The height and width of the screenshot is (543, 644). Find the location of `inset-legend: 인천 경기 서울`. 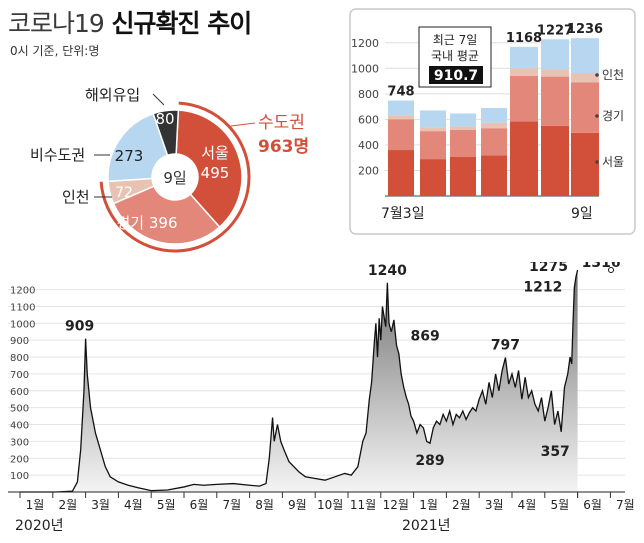

inset-legend: 인천 경기 서울 is located at coordinates (609, 118).